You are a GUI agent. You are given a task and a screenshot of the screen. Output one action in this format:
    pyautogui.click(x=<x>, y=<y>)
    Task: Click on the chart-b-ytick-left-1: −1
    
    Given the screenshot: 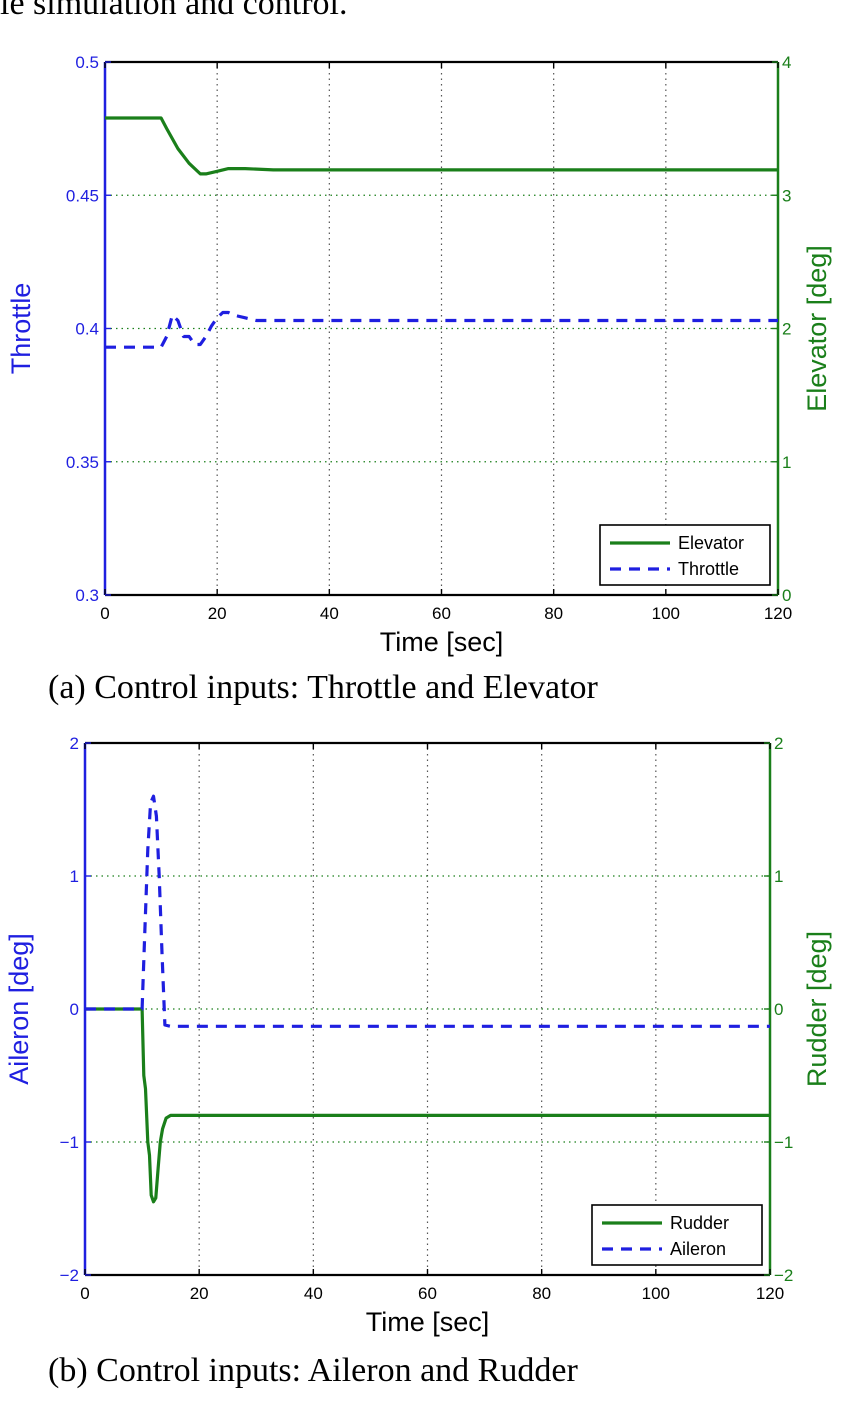 What is the action you would take?
    pyautogui.click(x=69, y=1142)
    